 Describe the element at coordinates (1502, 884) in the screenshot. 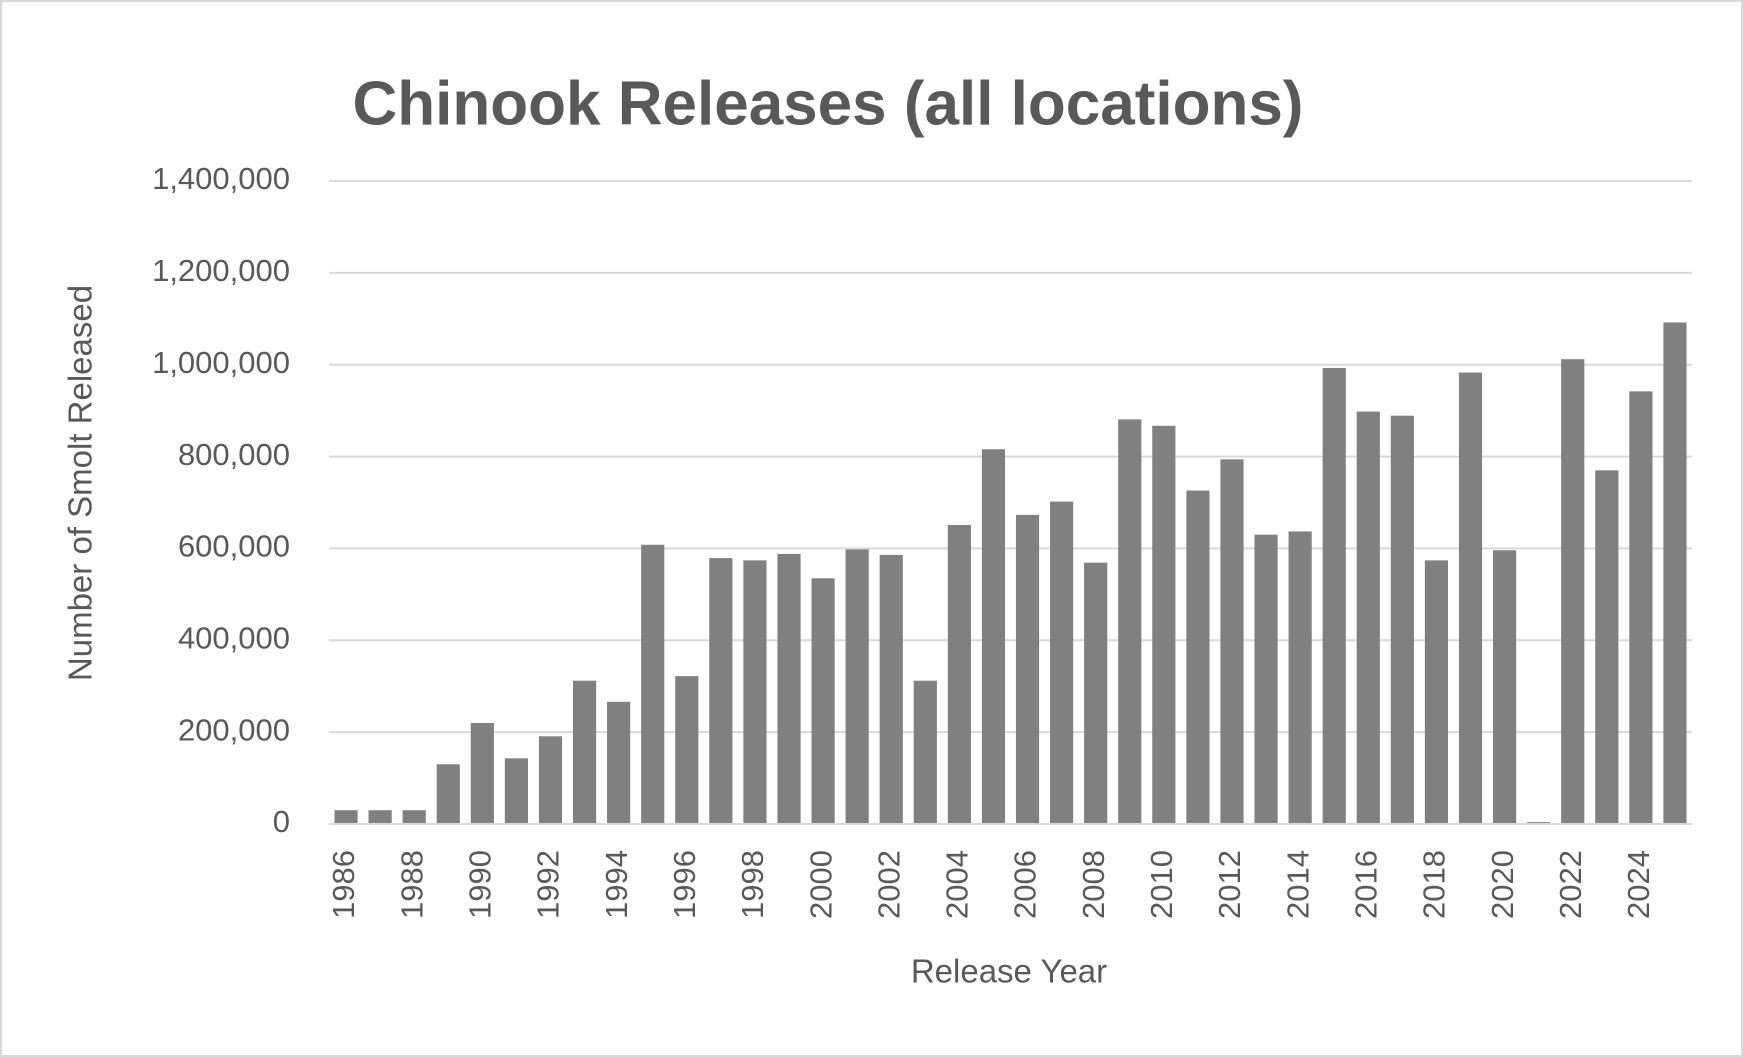

I see `x-tick-label: 2020` at that location.